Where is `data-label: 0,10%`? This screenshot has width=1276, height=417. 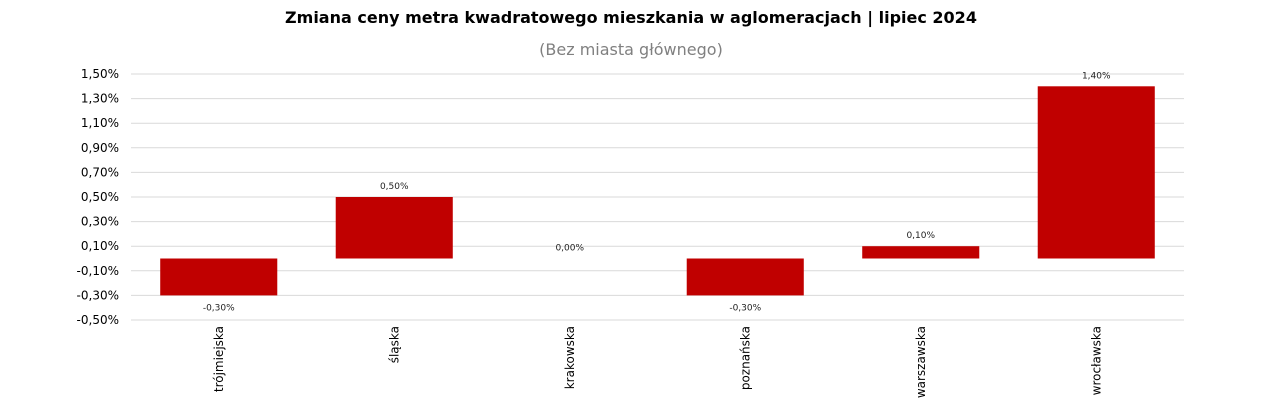 data-label: 0,10% is located at coordinates (920, 236).